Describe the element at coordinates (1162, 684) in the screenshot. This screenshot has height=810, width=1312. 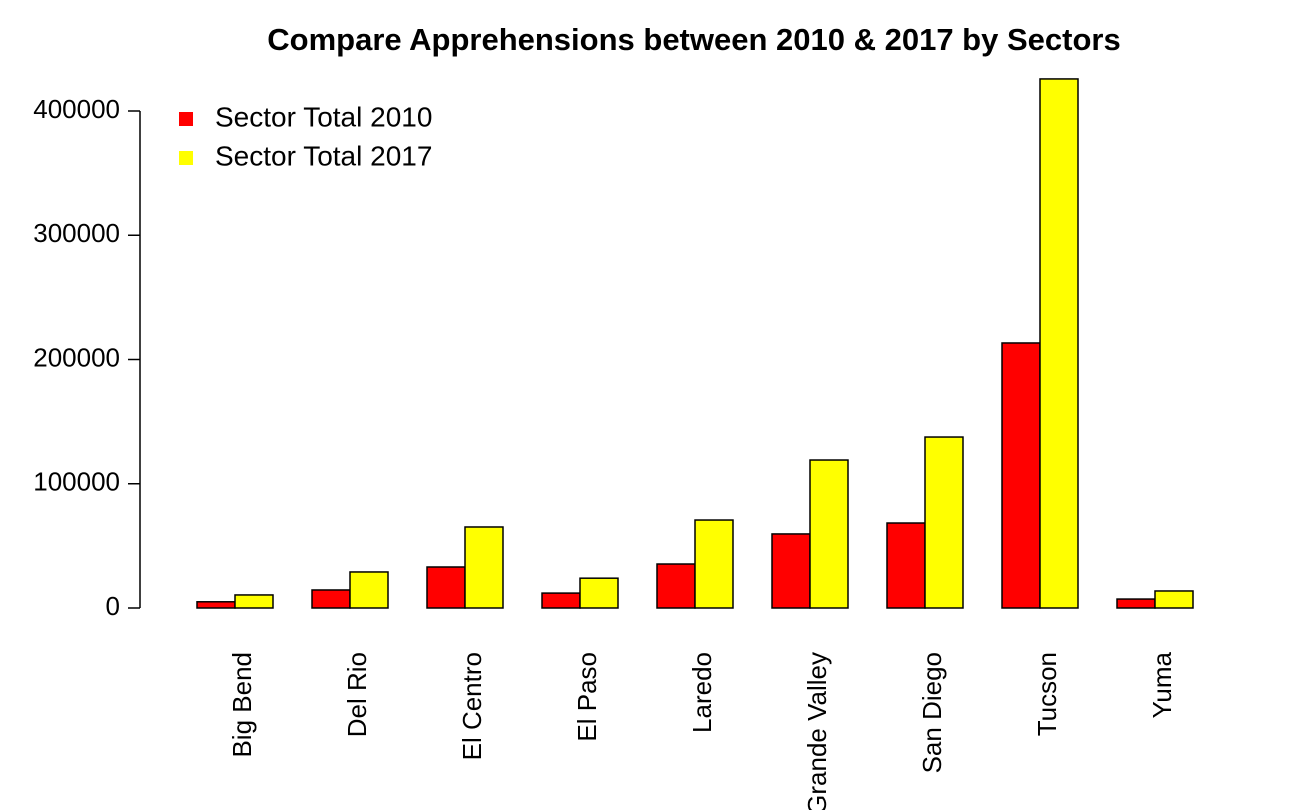
I see `x-tick-label: Yuma` at that location.